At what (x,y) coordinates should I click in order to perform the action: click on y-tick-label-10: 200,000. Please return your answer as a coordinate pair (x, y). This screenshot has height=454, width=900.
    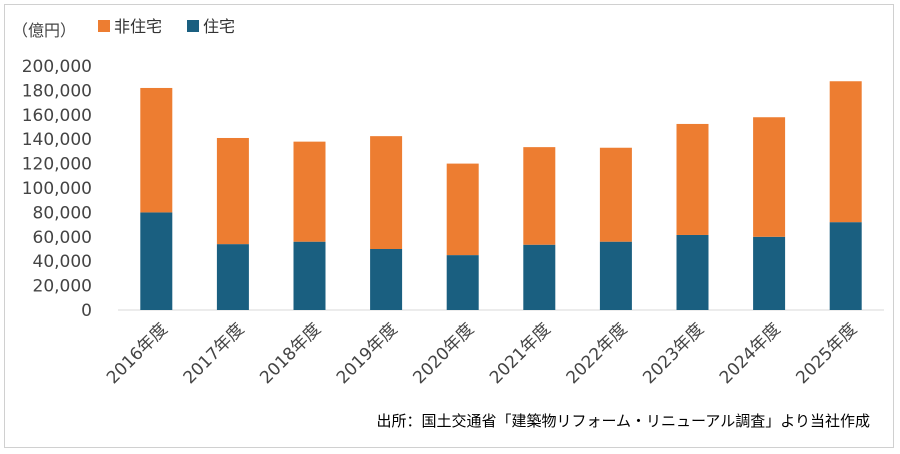
    Looking at the image, I should click on (57, 67).